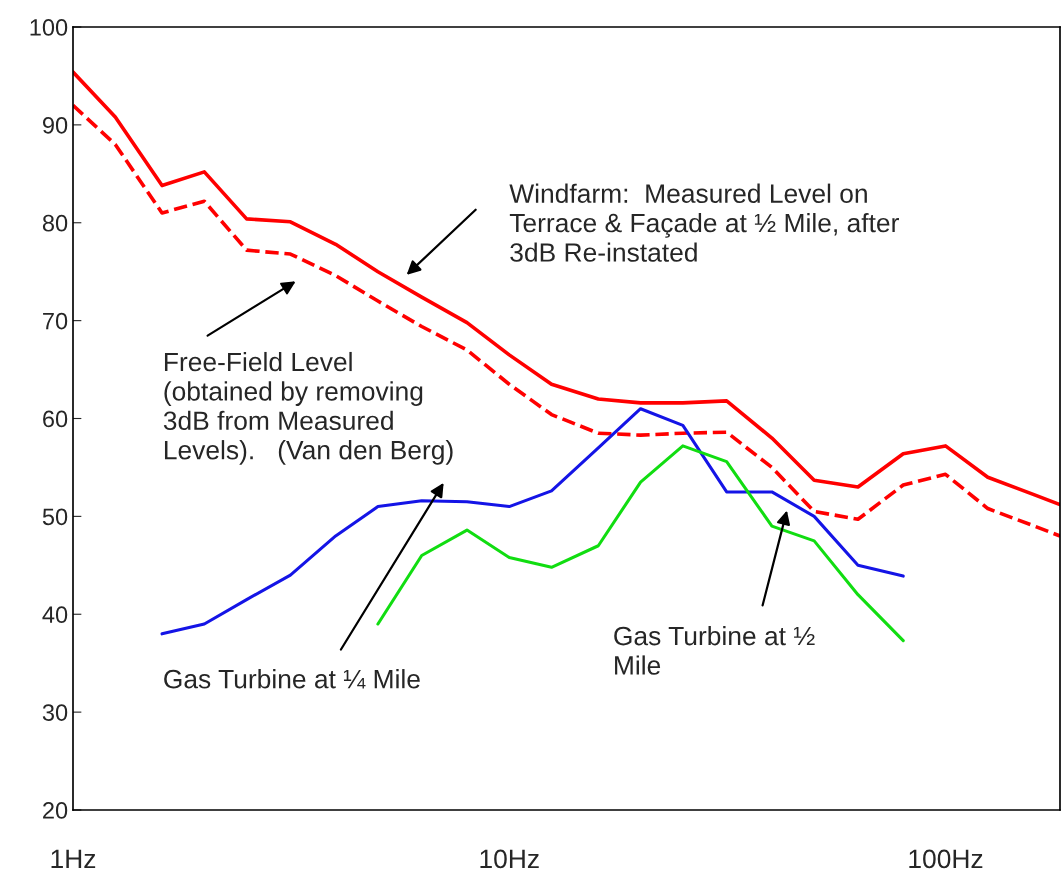 This screenshot has width=1061, height=877. Describe the element at coordinates (55, 223) in the screenshot. I see `y-tick-label: 80` at that location.